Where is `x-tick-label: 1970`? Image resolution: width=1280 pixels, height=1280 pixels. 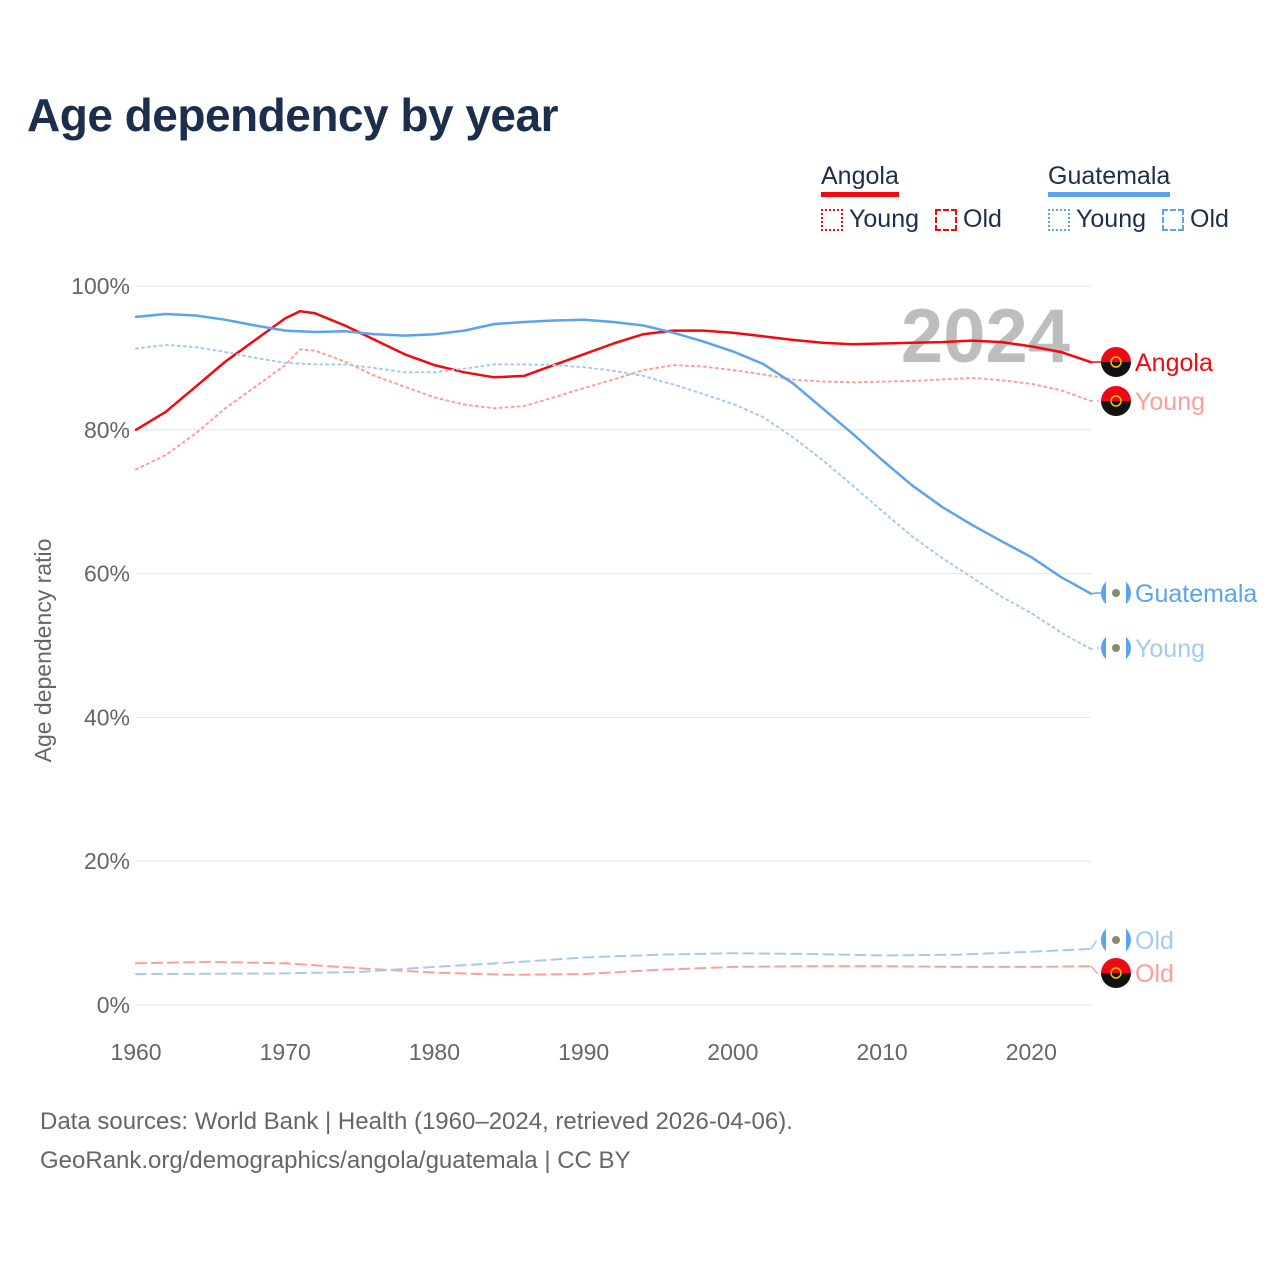 x-tick-label: 1970 is located at coordinates (285, 1052).